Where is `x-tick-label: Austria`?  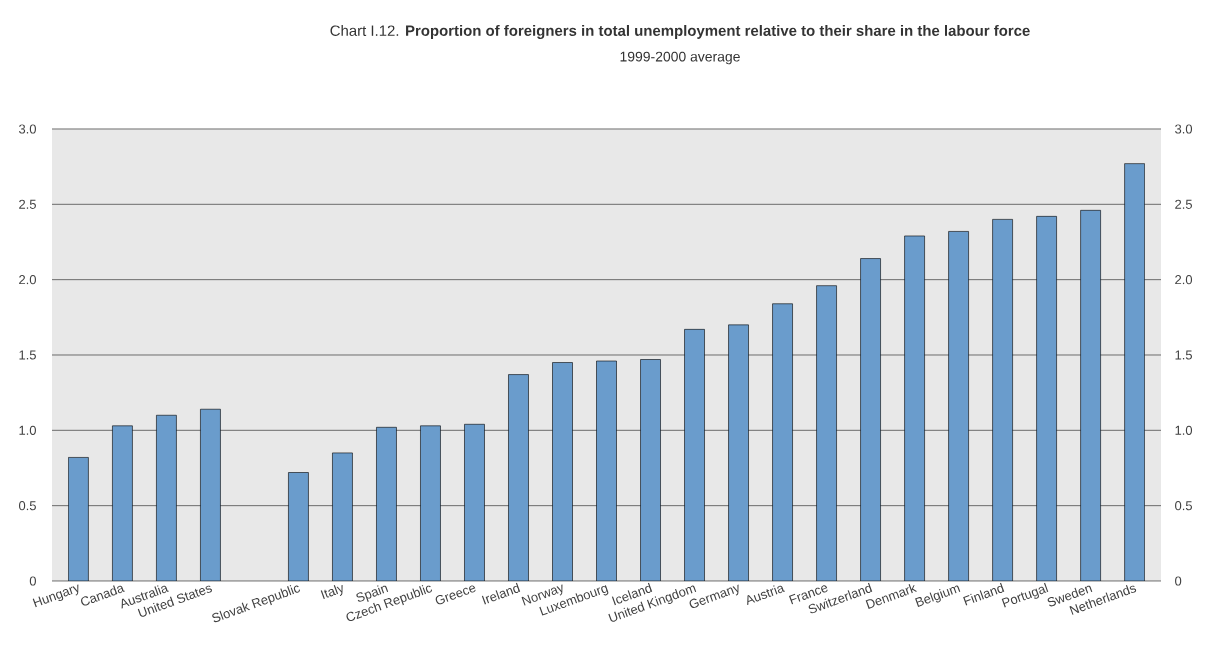 x-tick-label: Austria is located at coordinates (766, 595).